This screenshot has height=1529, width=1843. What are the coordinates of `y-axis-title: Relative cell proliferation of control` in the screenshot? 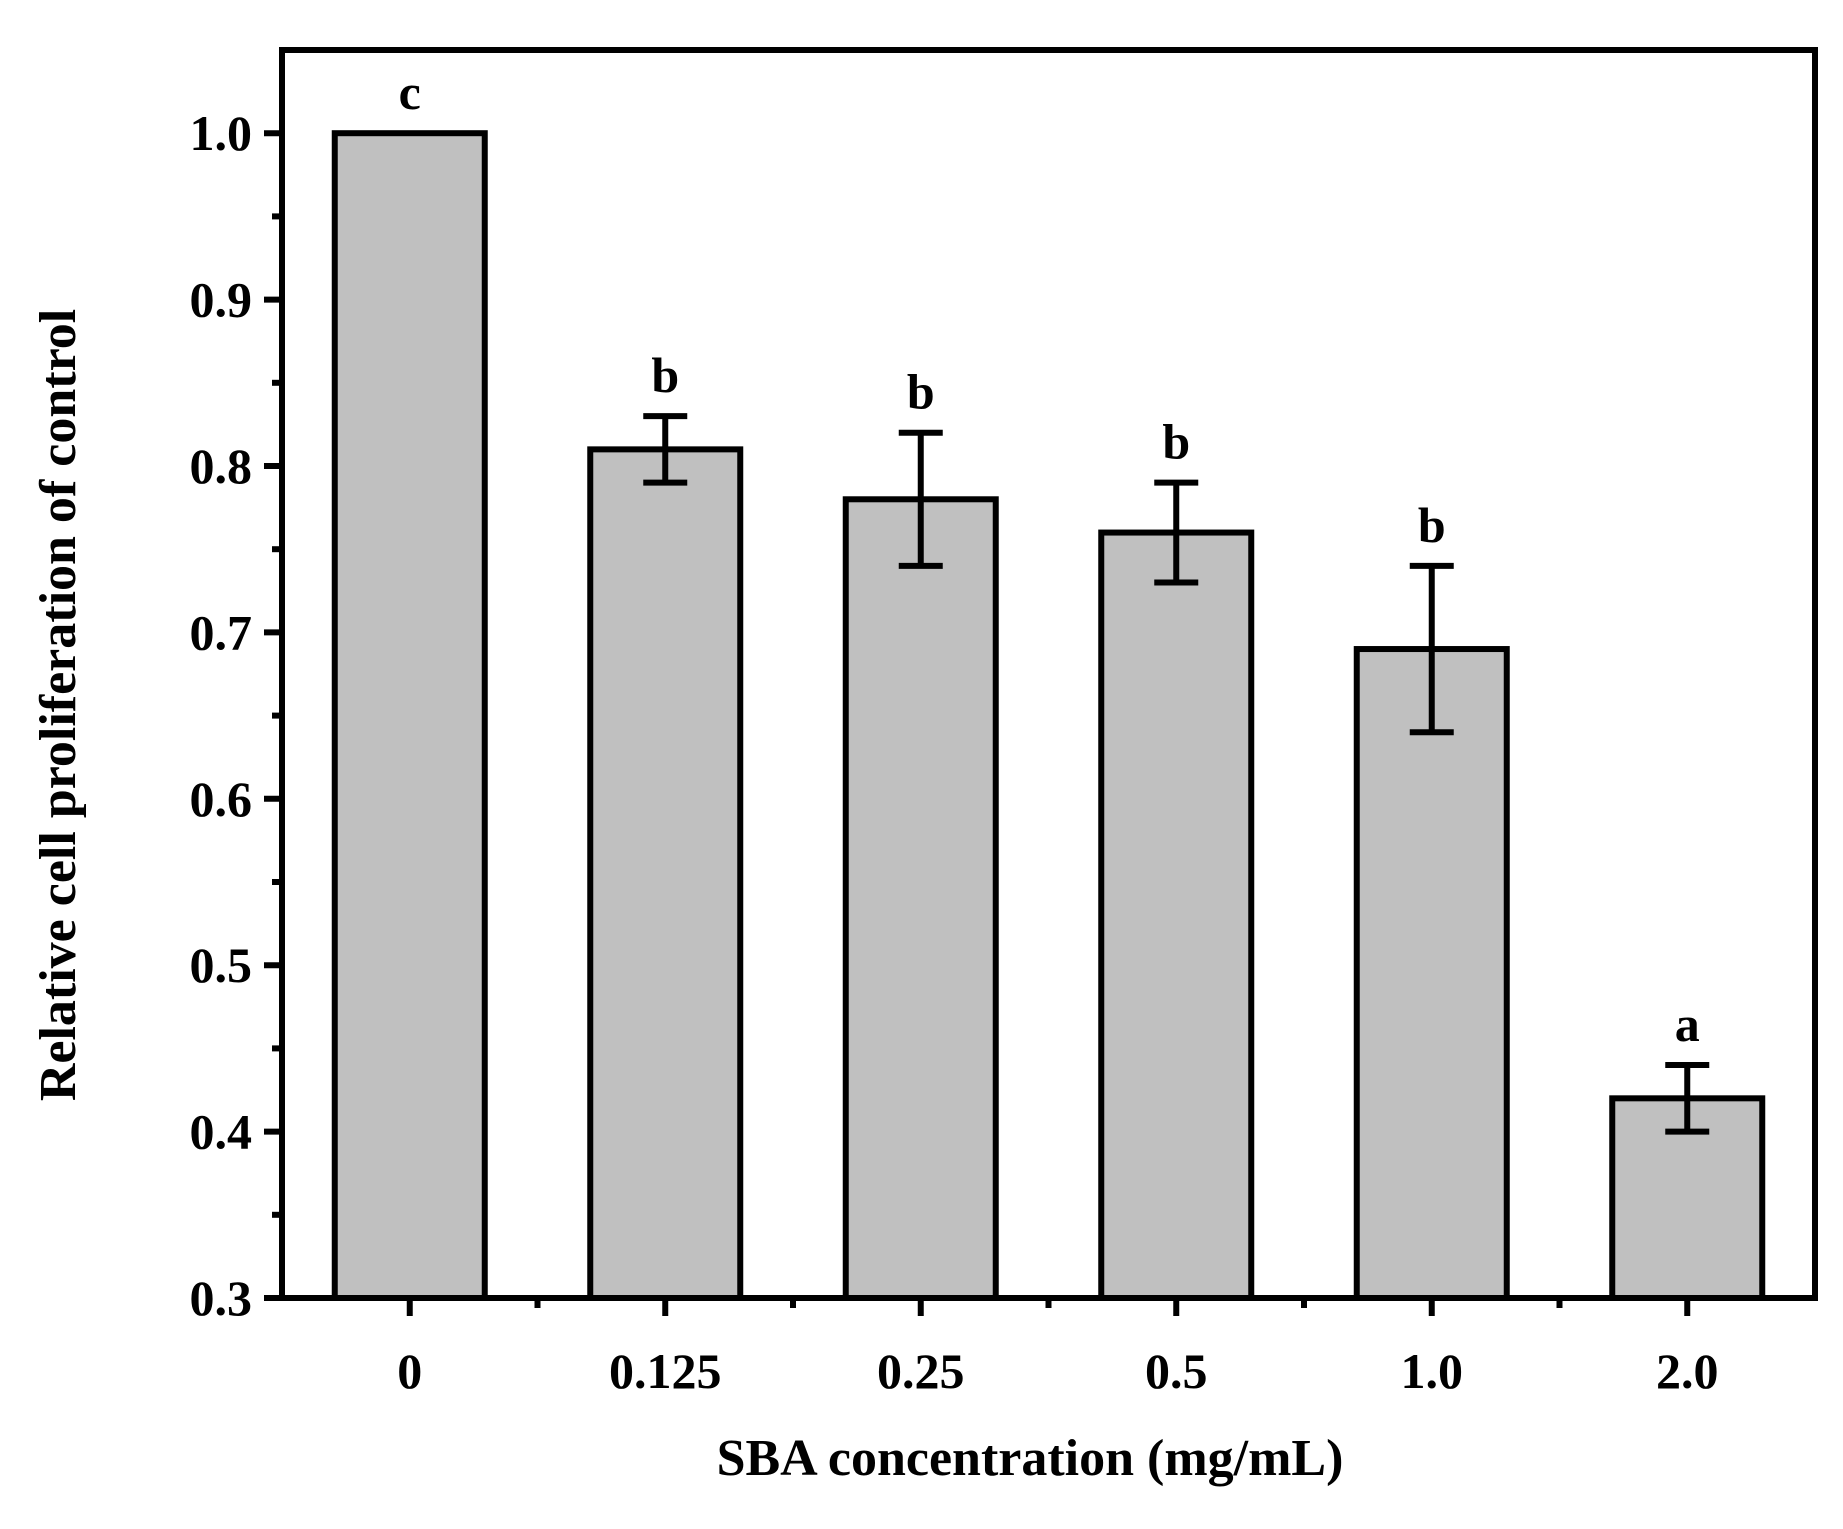 It's located at (58, 705).